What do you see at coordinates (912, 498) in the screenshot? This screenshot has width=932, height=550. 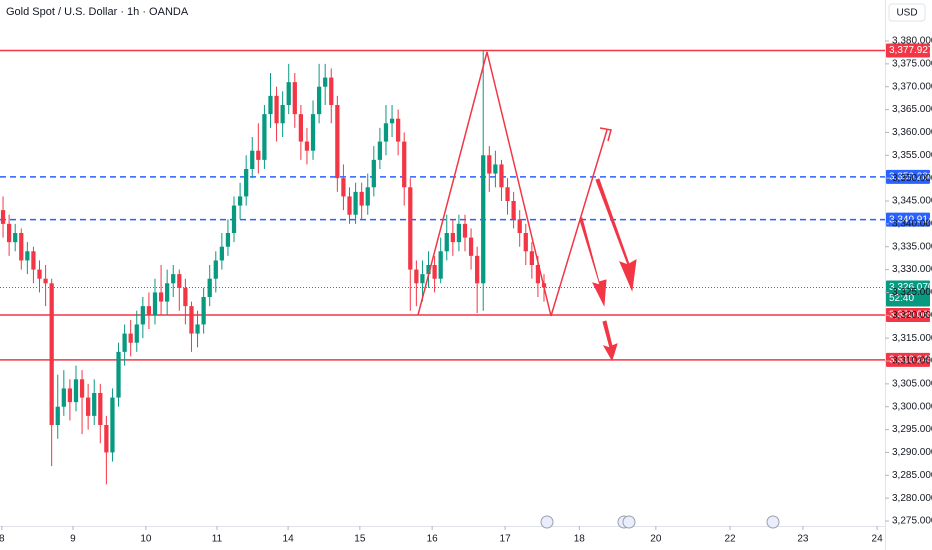 I see `y-tick-label: 3,280.000` at bounding box center [912, 498].